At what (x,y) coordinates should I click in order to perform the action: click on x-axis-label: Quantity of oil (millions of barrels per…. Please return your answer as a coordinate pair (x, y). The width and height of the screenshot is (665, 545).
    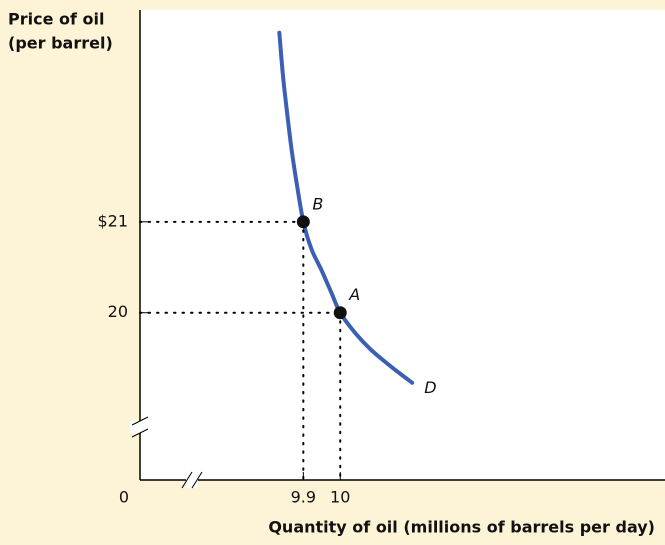
    Looking at the image, I should click on (461, 527).